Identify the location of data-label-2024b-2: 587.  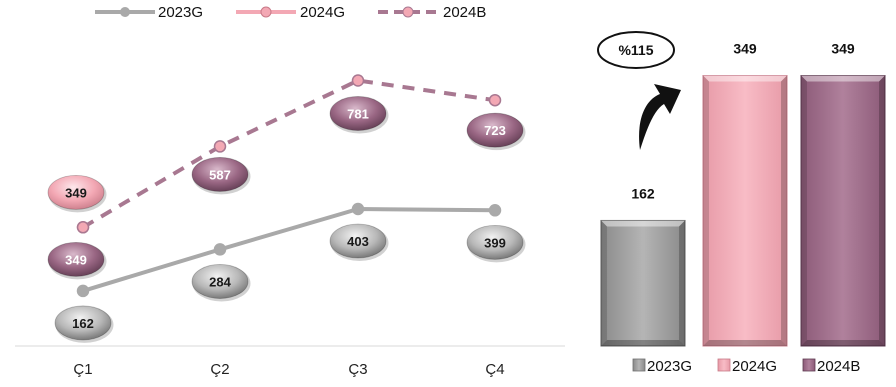
(221, 176).